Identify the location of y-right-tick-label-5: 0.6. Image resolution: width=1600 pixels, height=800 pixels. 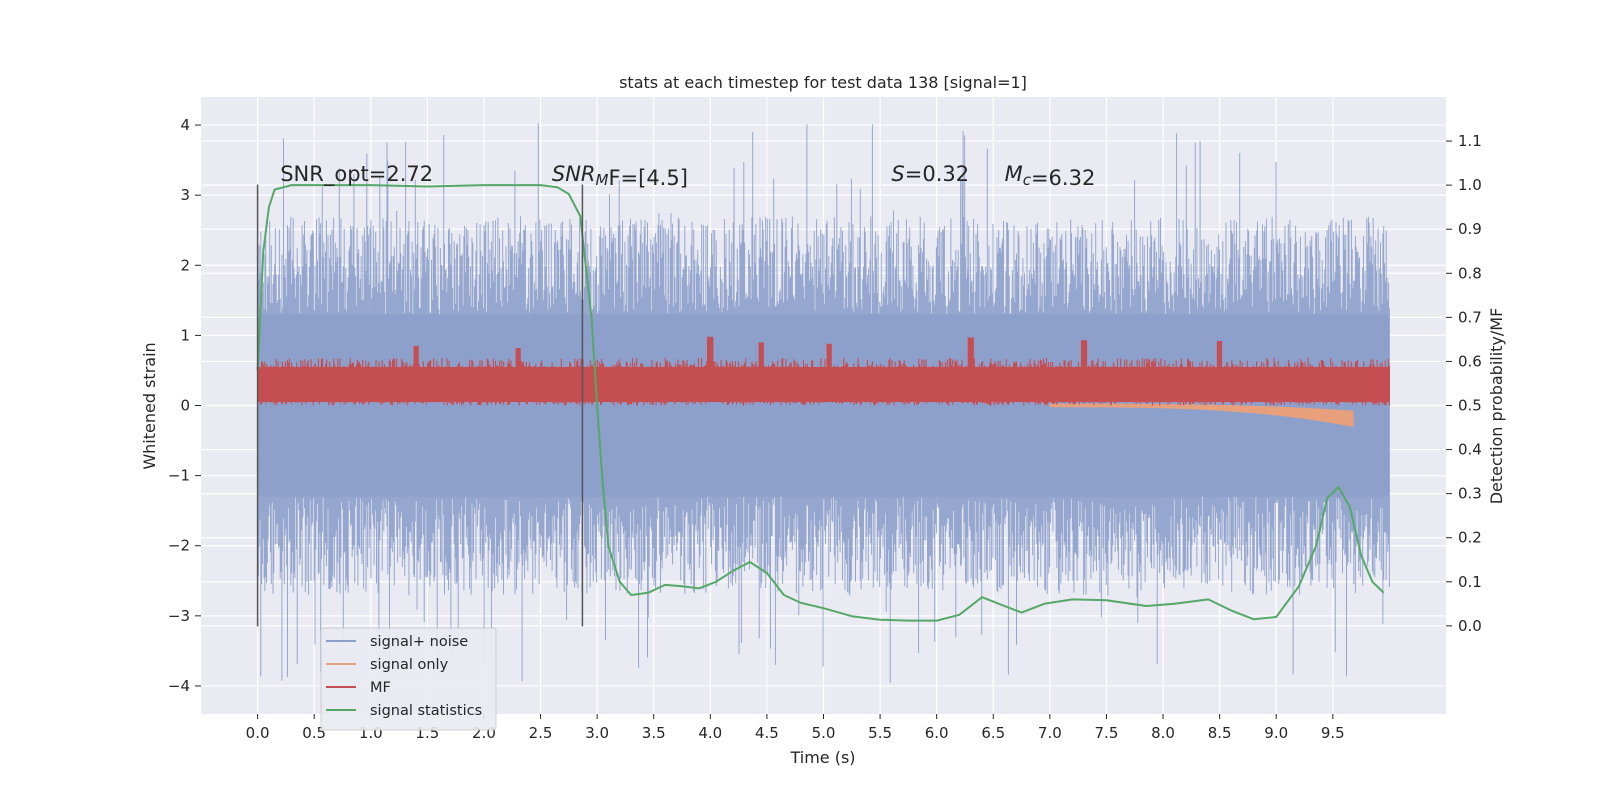
(1470, 361).